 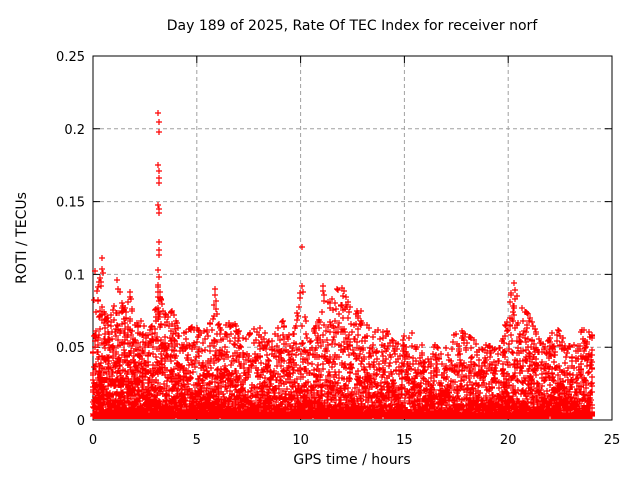 What do you see at coordinates (93, 440) in the screenshot?
I see `x-tick-label: 0` at bounding box center [93, 440].